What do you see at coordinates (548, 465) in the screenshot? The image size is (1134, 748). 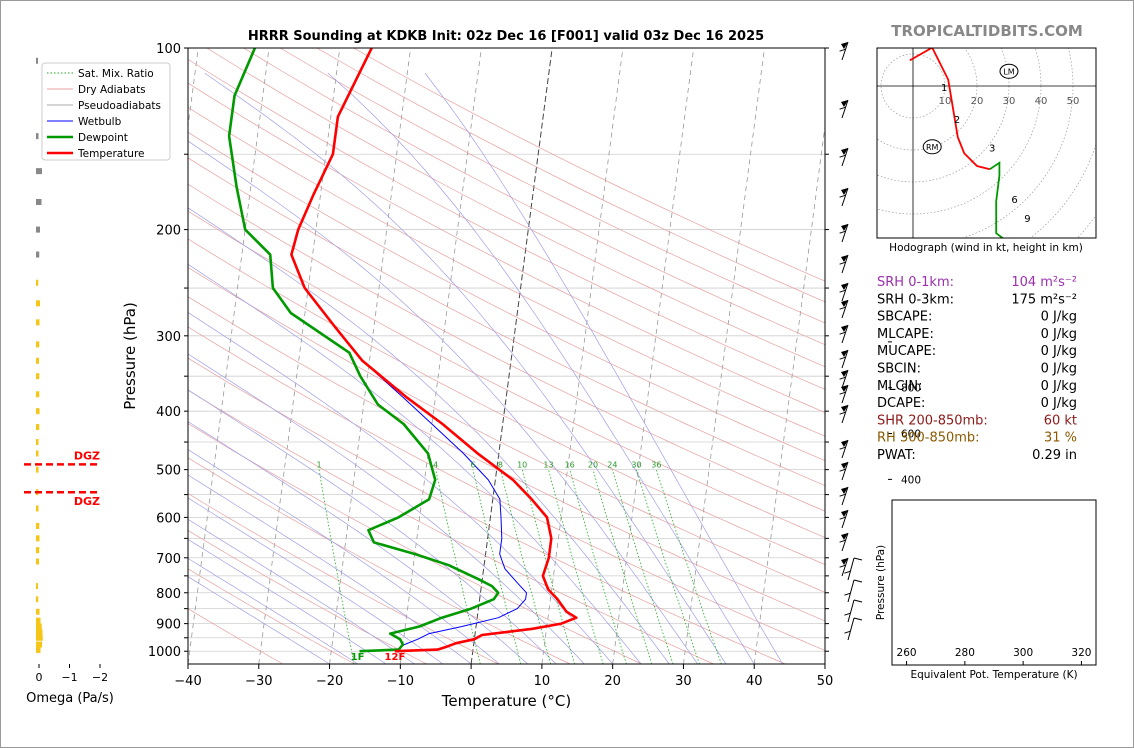 I see `mixing-ratio-label: 13` at bounding box center [548, 465].